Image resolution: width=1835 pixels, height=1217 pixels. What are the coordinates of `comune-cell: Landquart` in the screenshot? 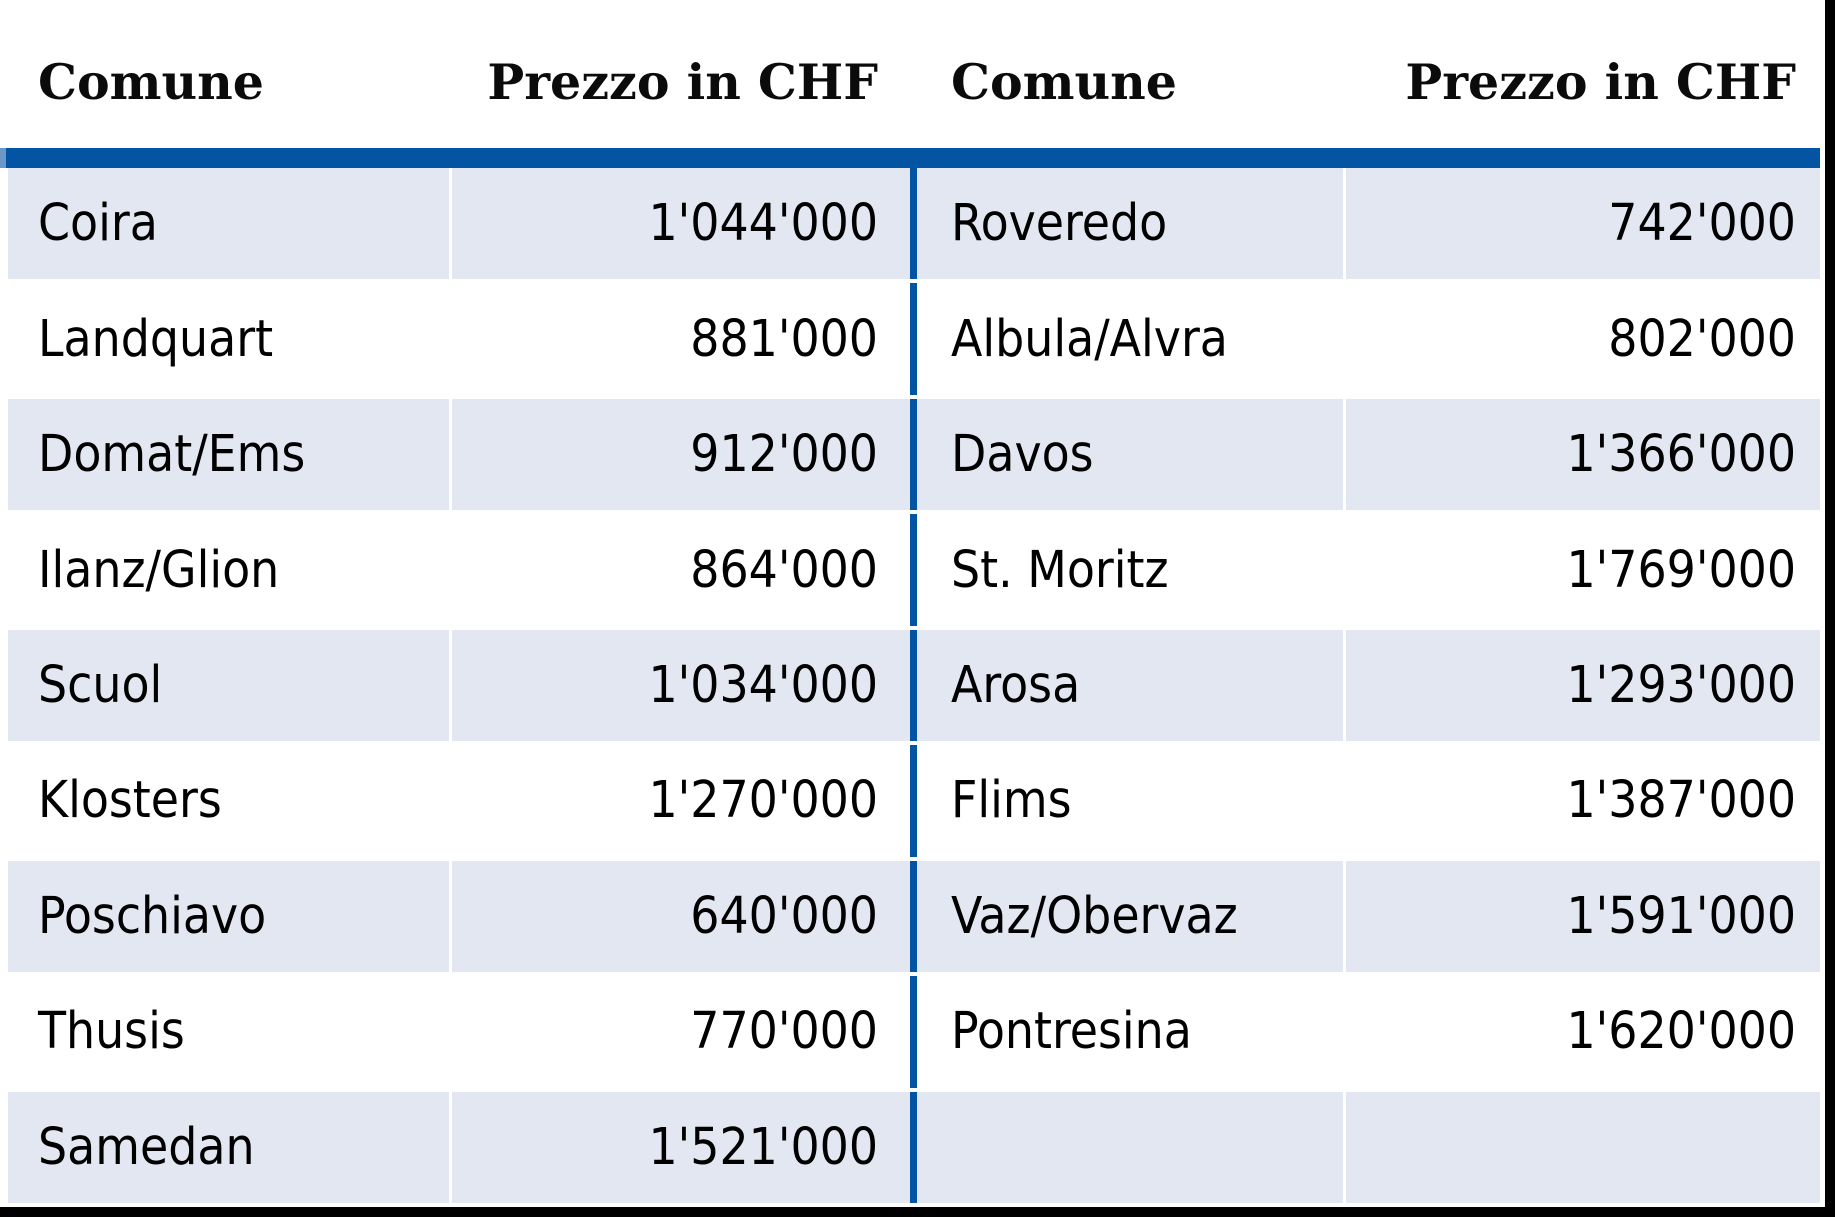 It's located at (156, 339).